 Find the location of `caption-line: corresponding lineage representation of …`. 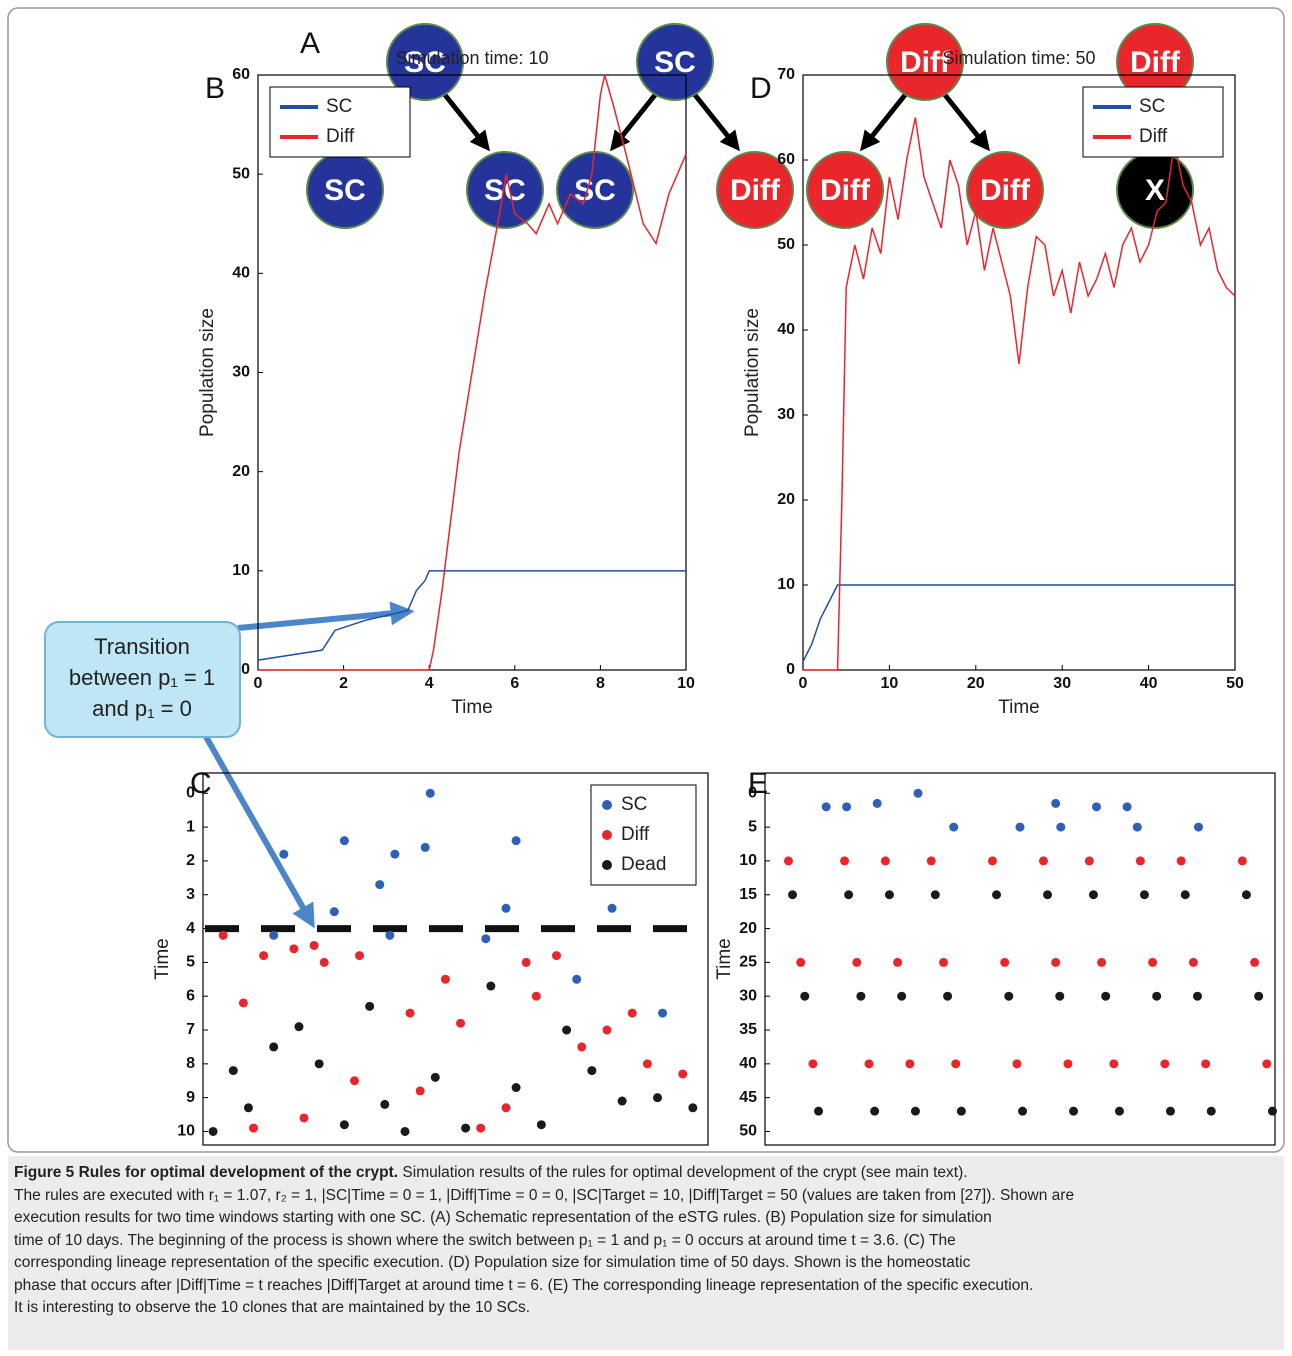

caption-line: corresponding lineage representation of … is located at coordinates (492, 1262).